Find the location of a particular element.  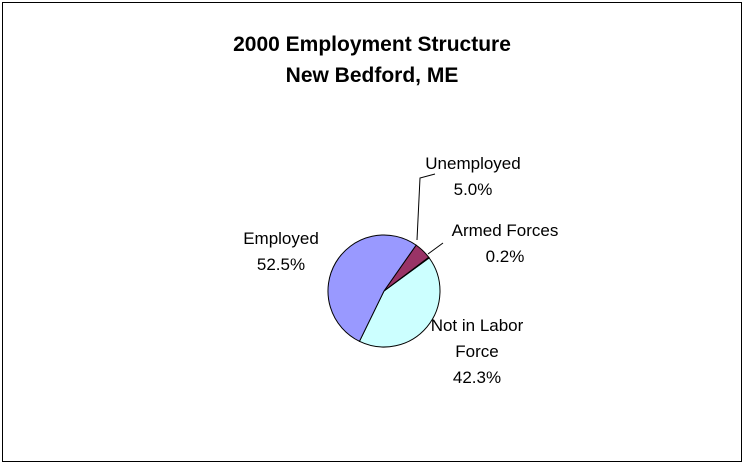

pie-slice-employed is located at coordinates (372, 288).